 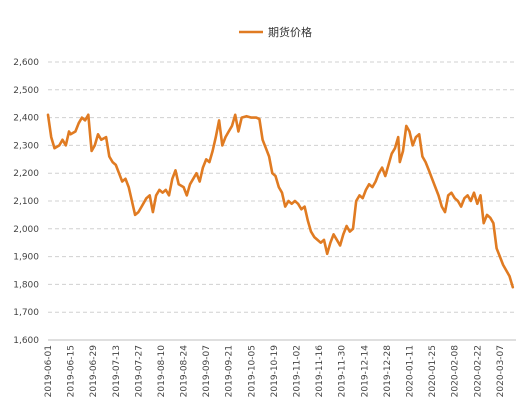 I want to click on x-tick-label: 2019-11-16, so click(x=320, y=371).